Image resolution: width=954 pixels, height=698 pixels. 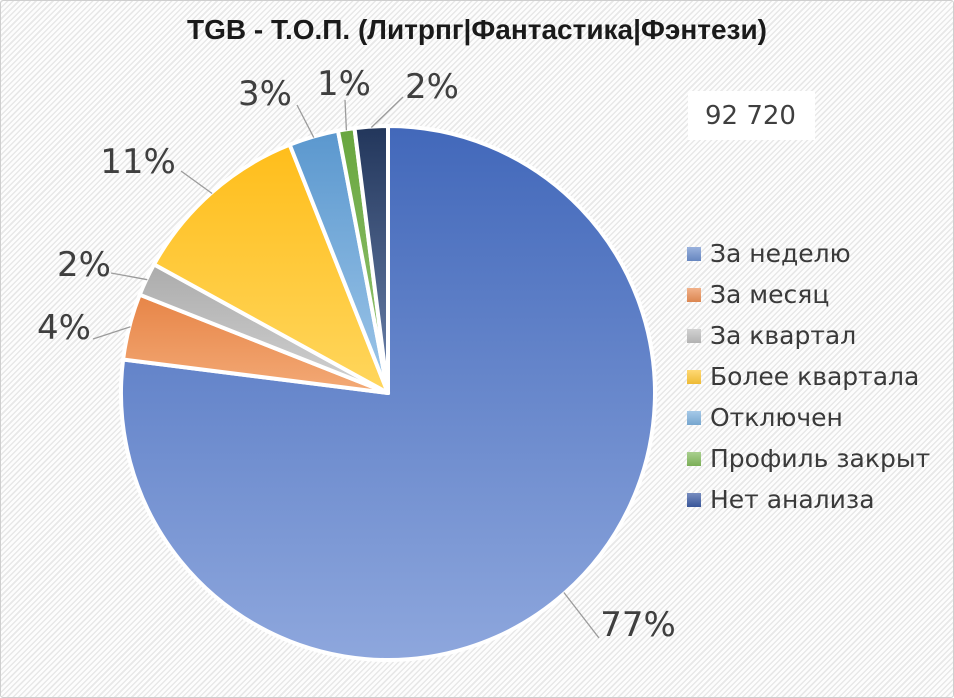 I want to click on legend-item-5: Профиль закрыт, so click(x=808, y=458).